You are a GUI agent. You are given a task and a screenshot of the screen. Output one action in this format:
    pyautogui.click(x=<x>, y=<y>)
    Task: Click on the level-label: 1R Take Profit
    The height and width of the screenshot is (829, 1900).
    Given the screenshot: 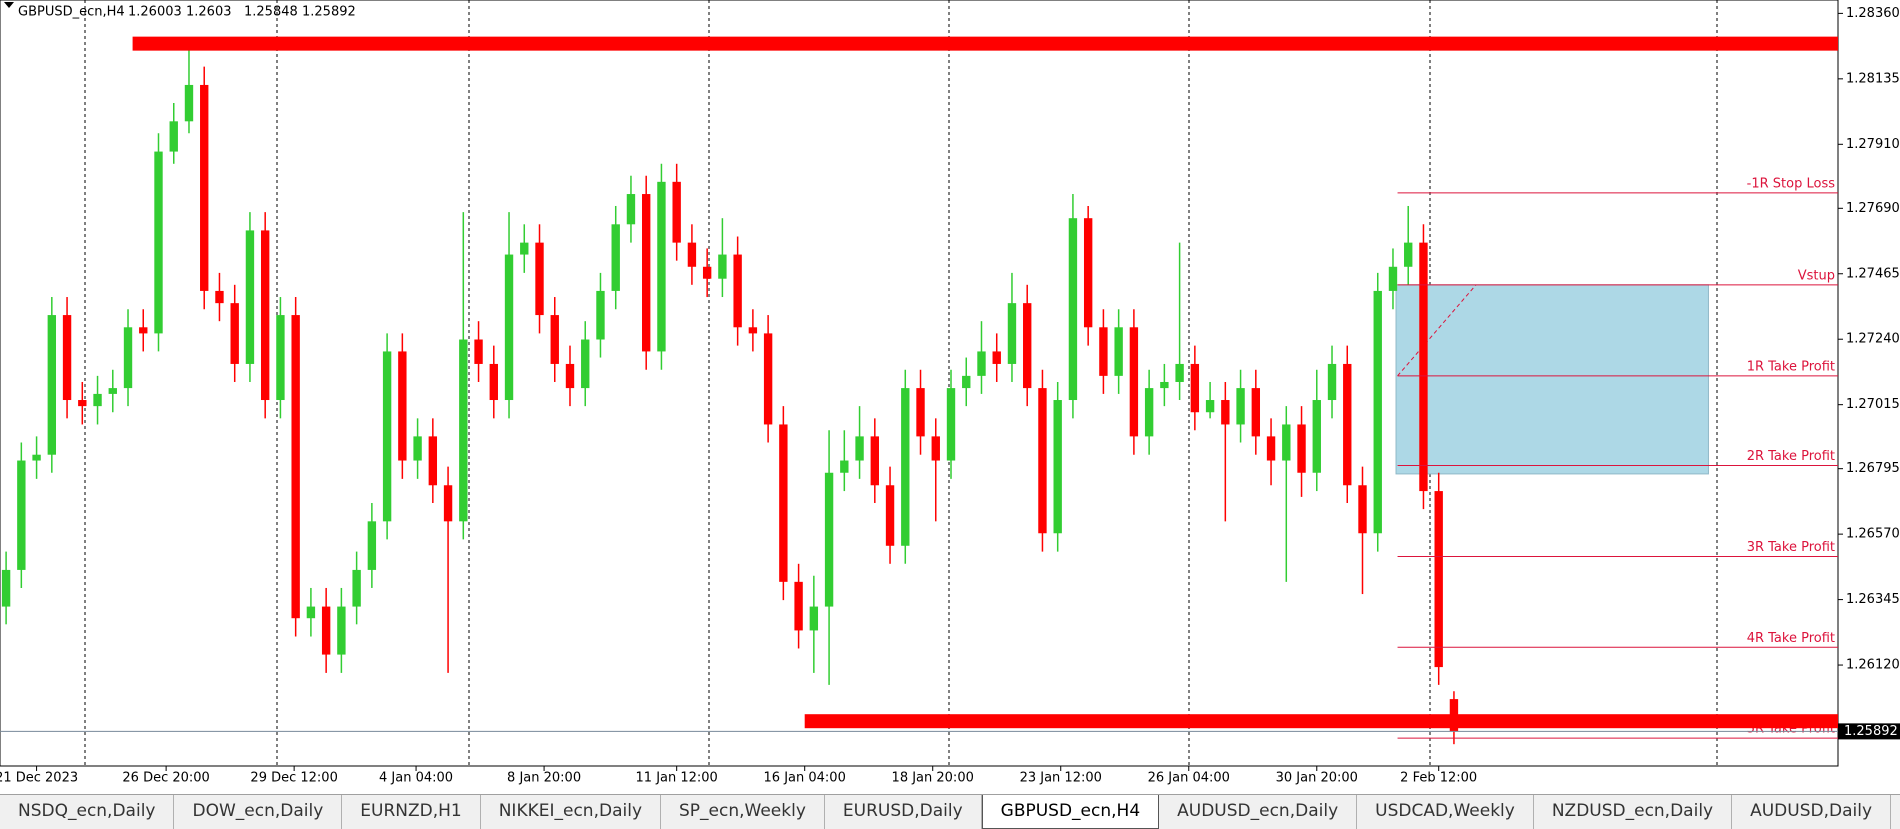 What is the action you would take?
    pyautogui.click(x=1791, y=366)
    